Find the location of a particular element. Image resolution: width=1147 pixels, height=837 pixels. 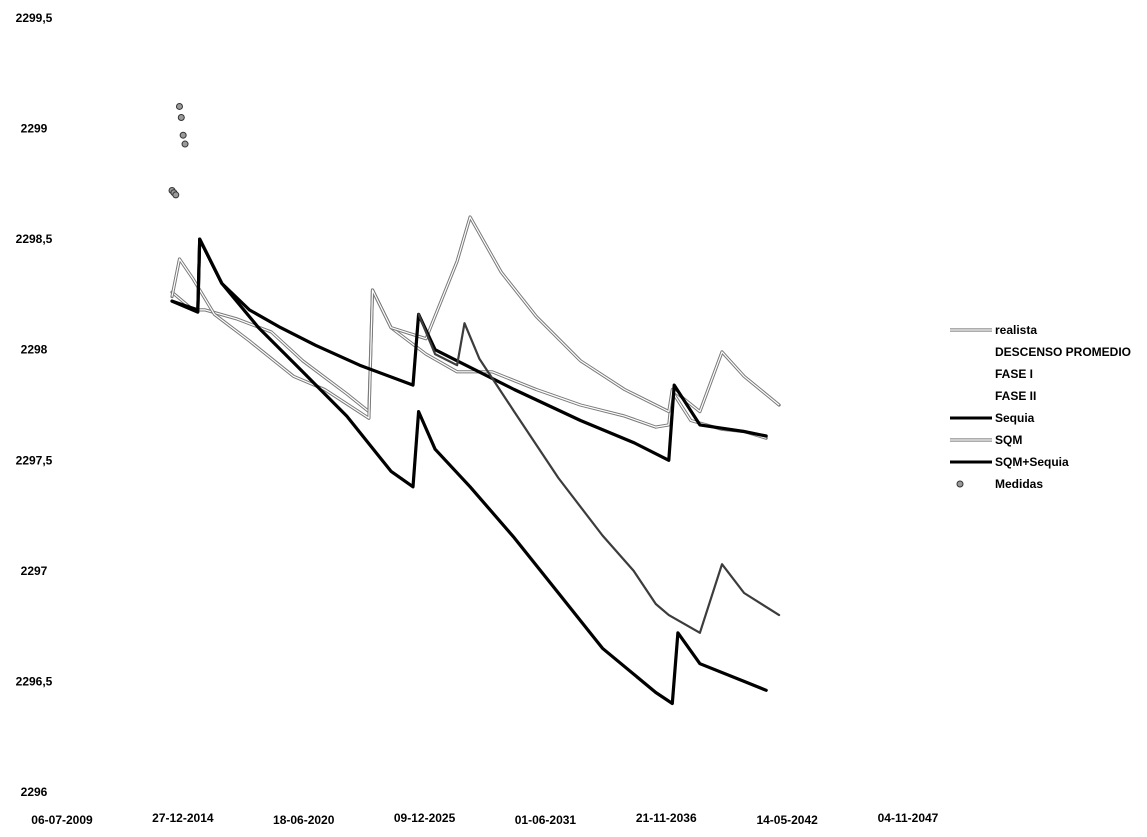

series-line-realista is located at coordinates (469, 364).